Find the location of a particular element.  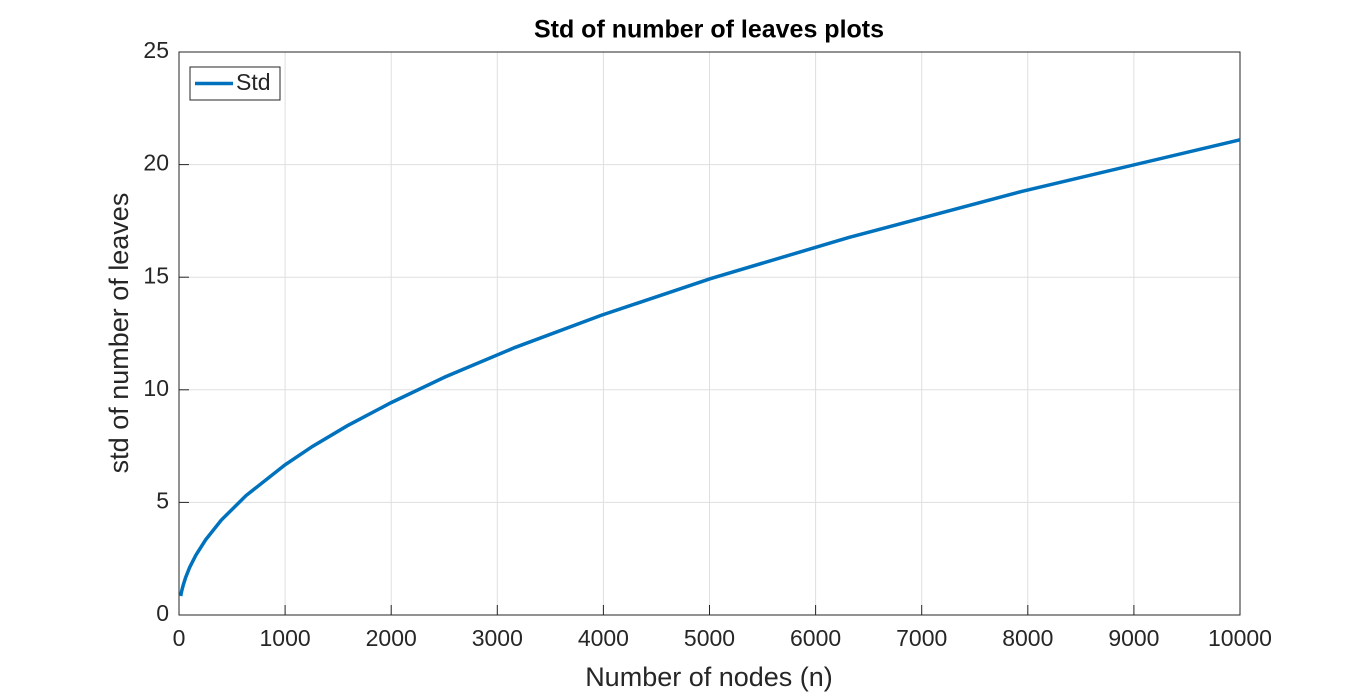

legend-label: Std is located at coordinates (253, 82).